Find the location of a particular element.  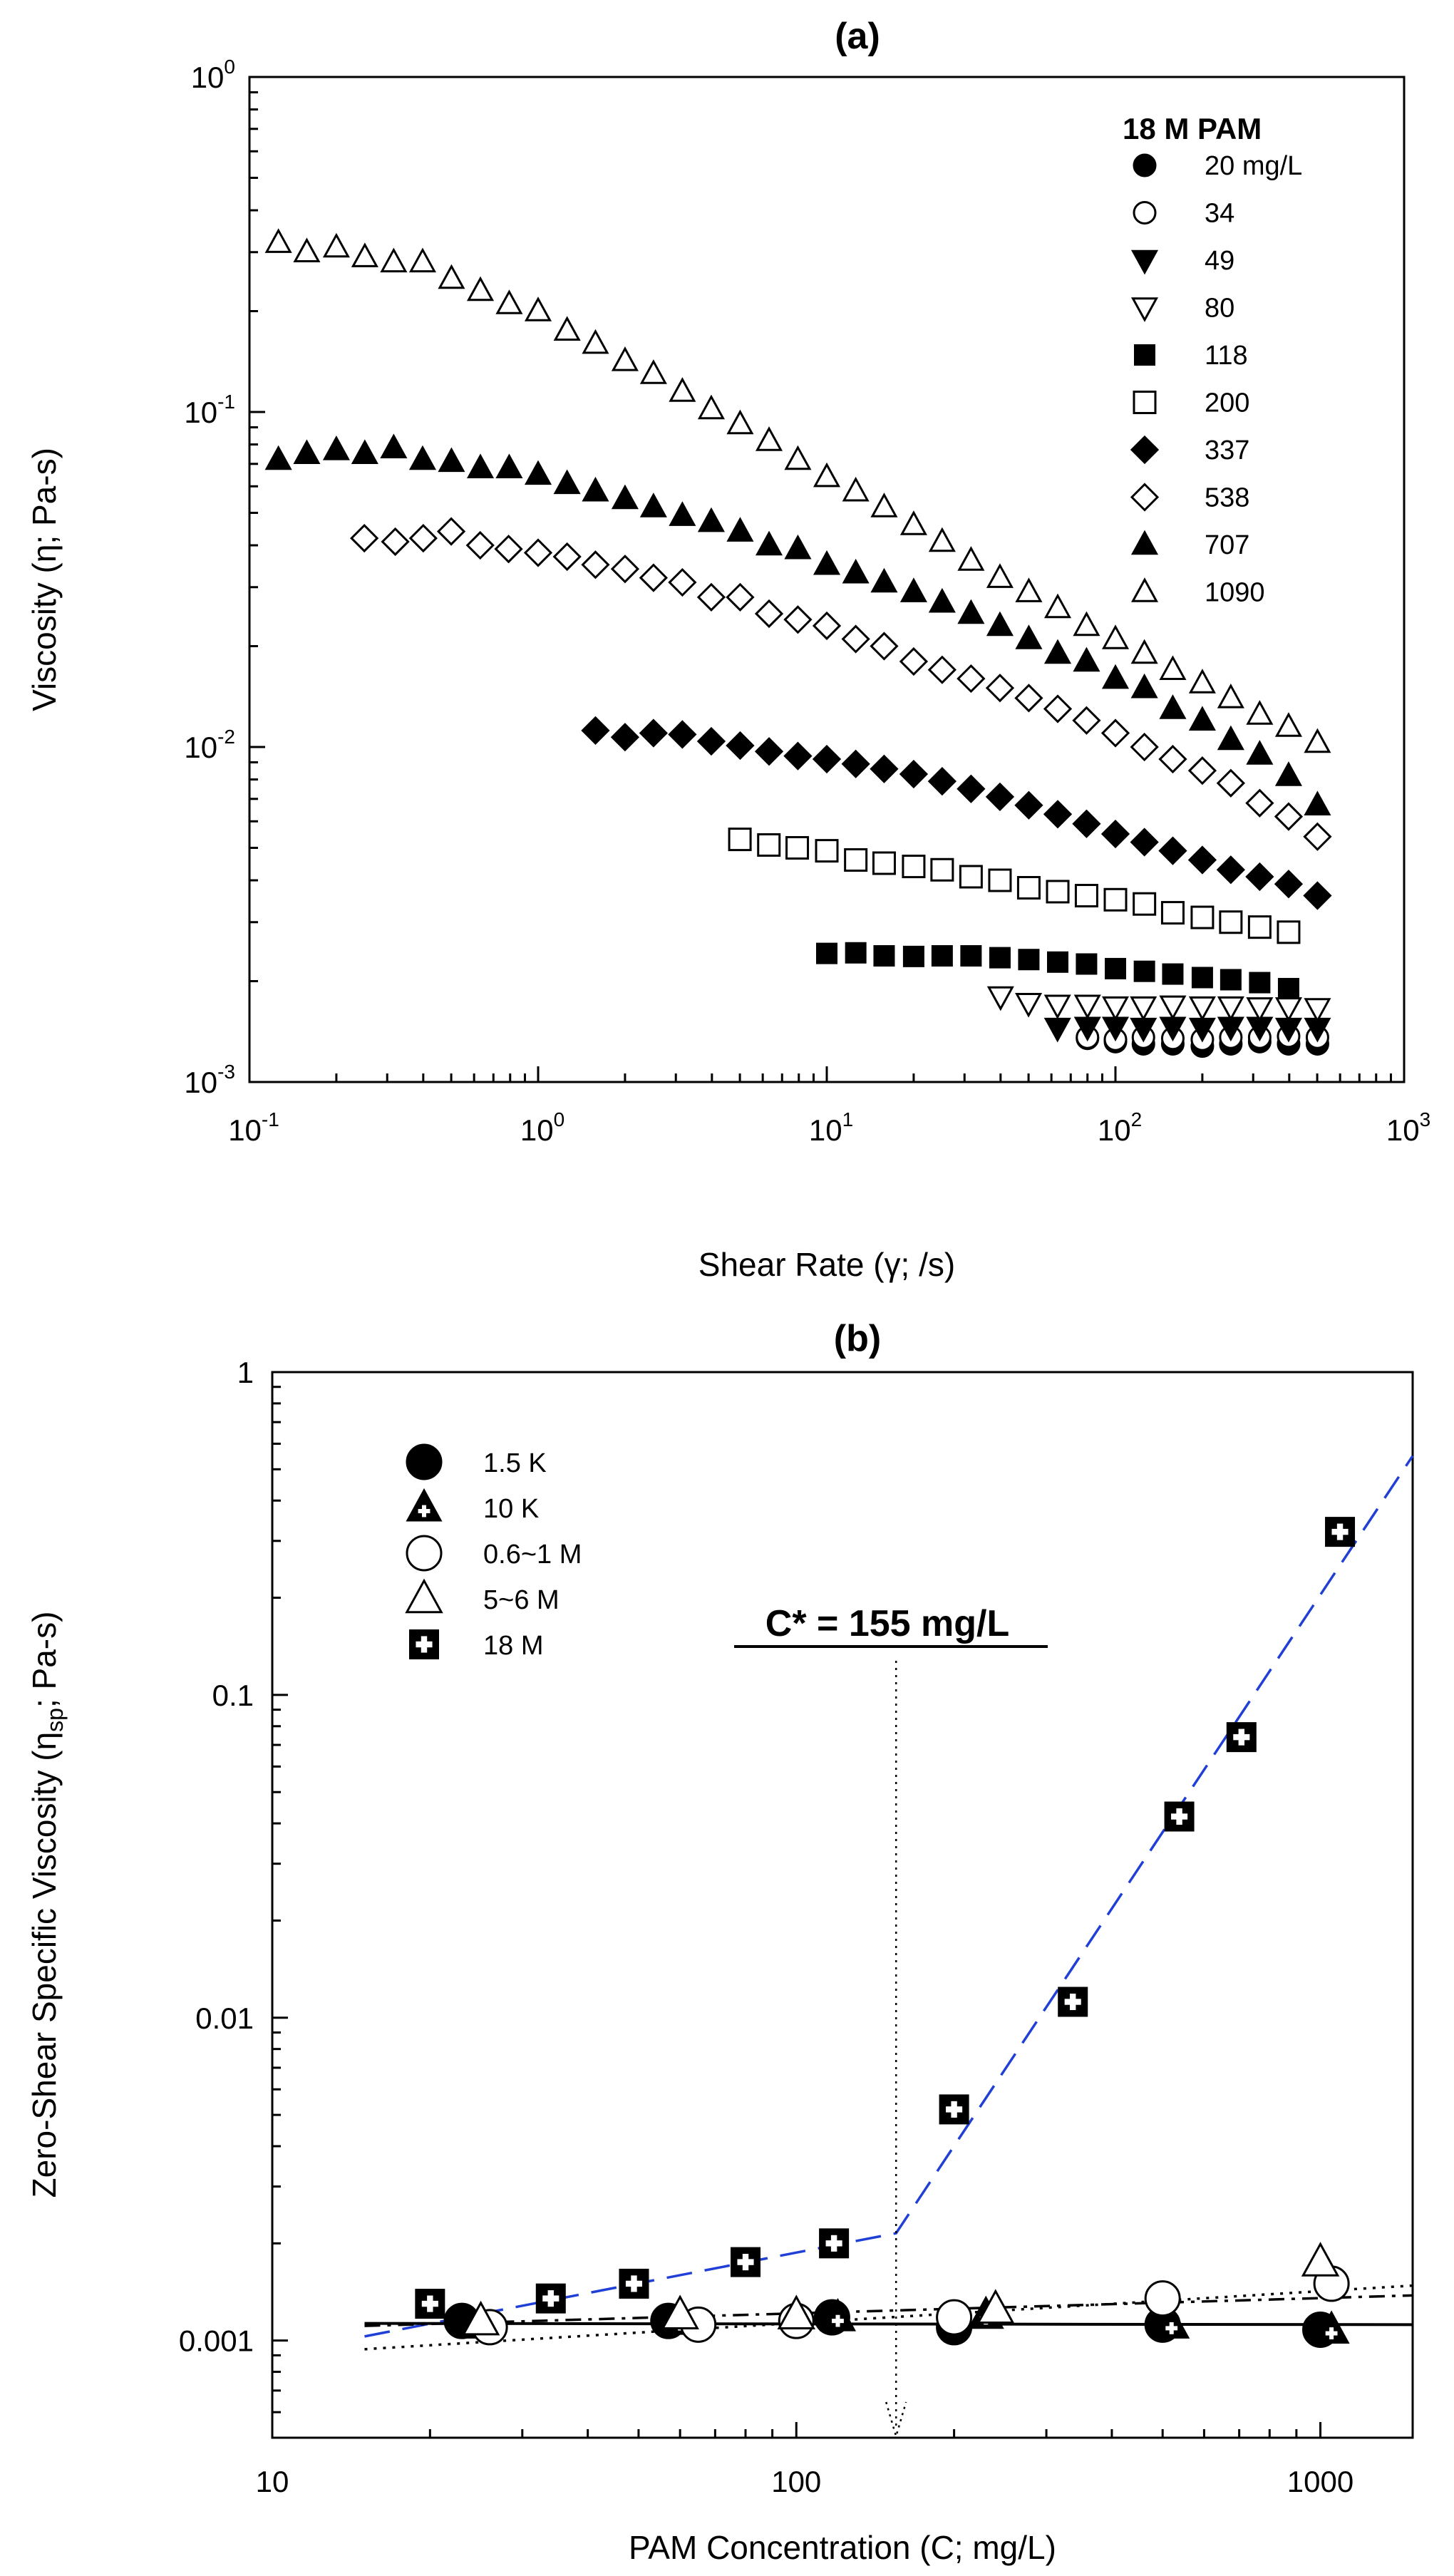

x-tick-label: 10¹ is located at coordinates (831, 1127).